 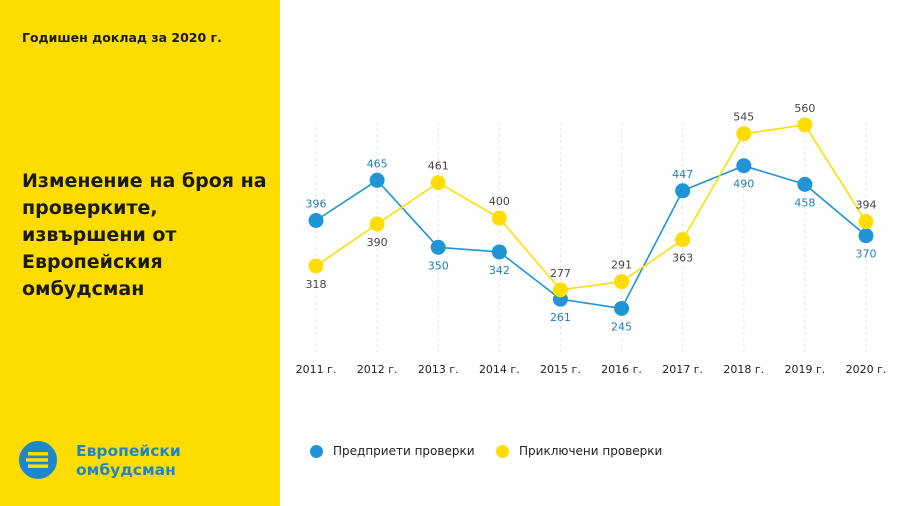 I want to click on x-tick-label: 2015 г., so click(x=560, y=369).